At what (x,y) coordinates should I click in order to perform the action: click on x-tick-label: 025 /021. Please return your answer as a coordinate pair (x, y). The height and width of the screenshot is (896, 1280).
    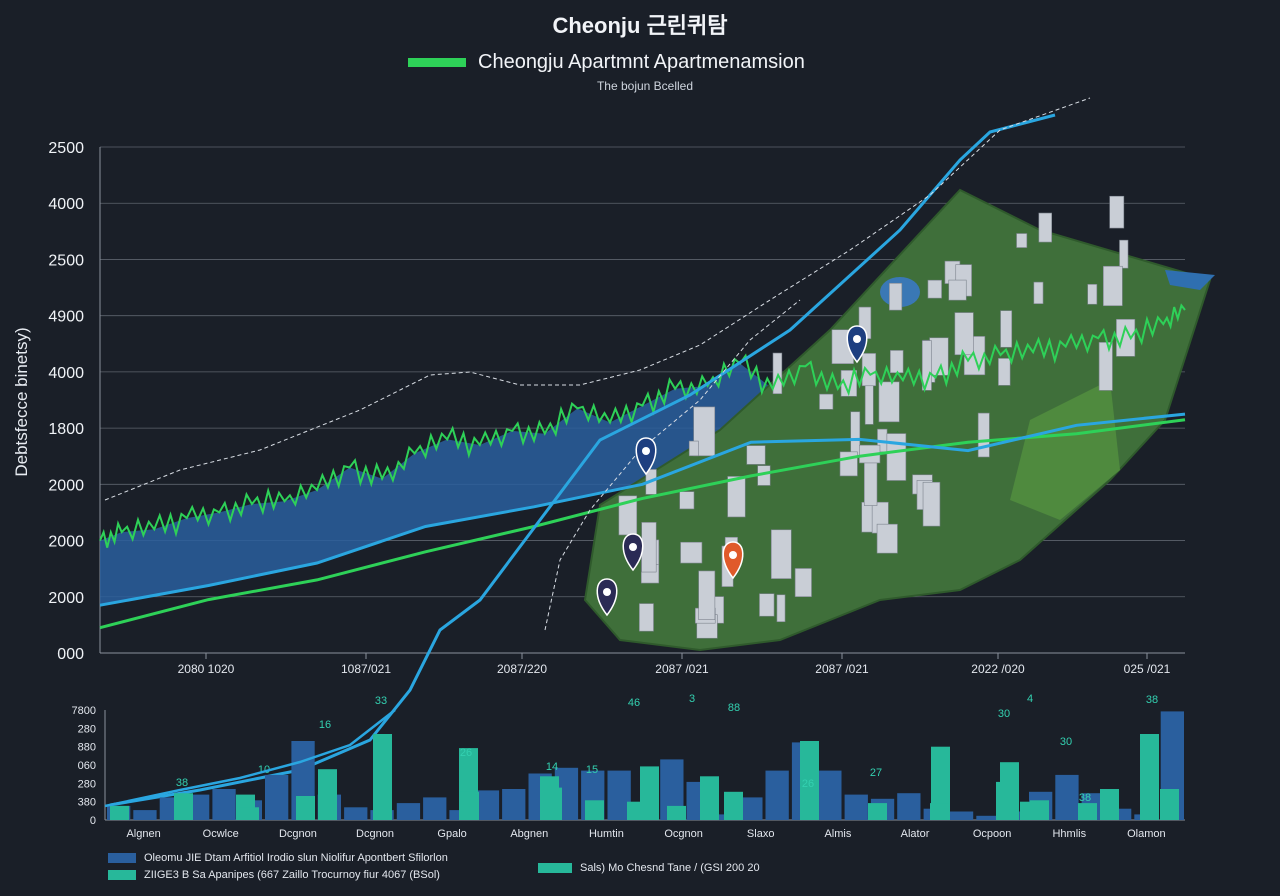
    Looking at the image, I should click on (1147, 669).